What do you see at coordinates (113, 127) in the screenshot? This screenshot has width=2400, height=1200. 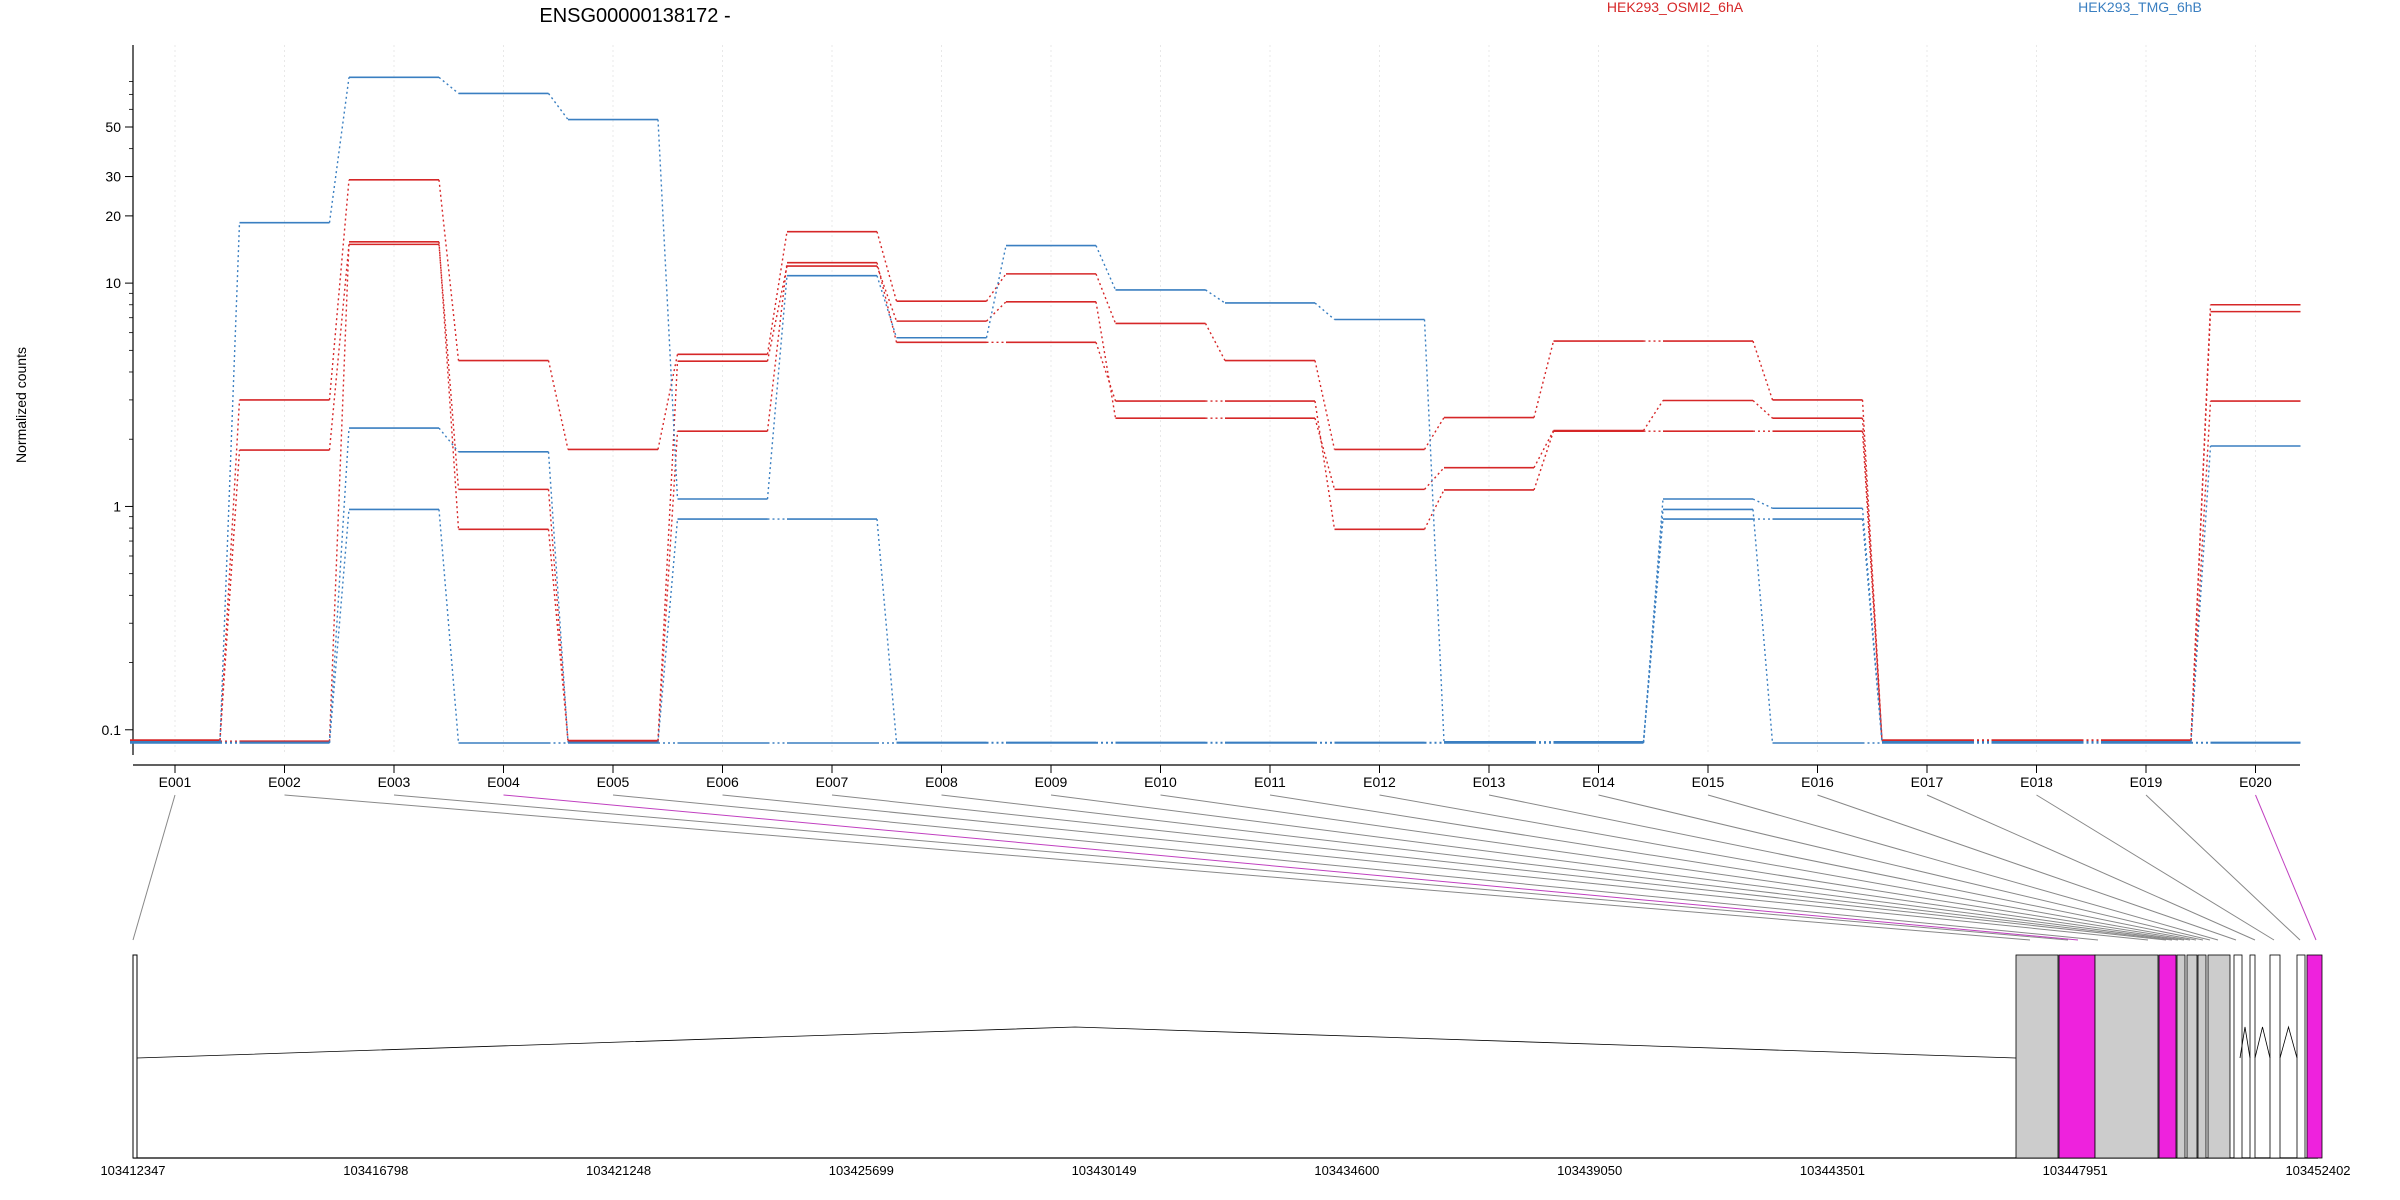 I see `y-tick-label: 50` at bounding box center [113, 127].